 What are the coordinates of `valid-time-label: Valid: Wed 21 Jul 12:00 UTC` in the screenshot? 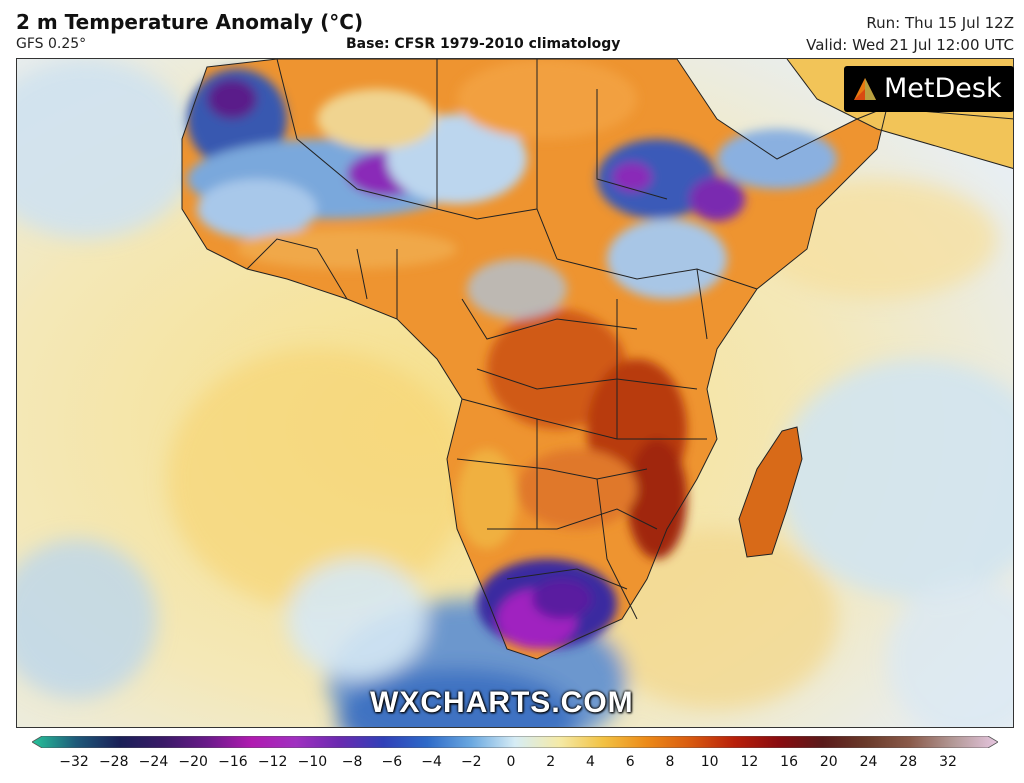 It's located at (910, 45).